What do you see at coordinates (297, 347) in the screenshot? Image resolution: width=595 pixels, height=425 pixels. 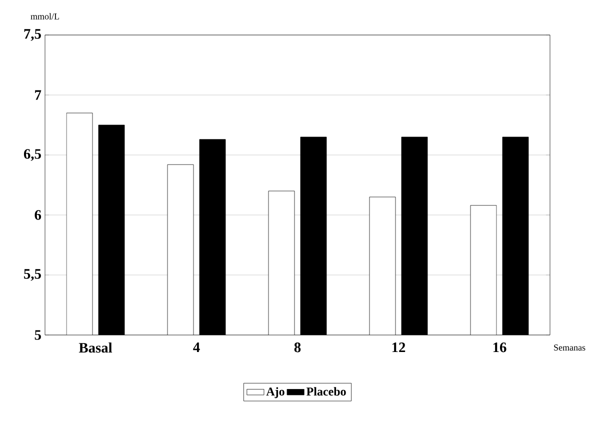 I see `x-tick-label: 8` at bounding box center [297, 347].